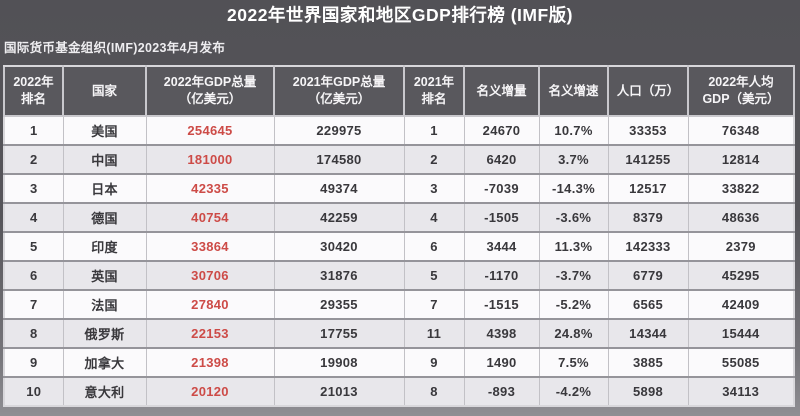 This screenshot has height=416, width=800. Describe the element at coordinates (573, 131) in the screenshot. I see `table-cell: 10.7%` at that location.